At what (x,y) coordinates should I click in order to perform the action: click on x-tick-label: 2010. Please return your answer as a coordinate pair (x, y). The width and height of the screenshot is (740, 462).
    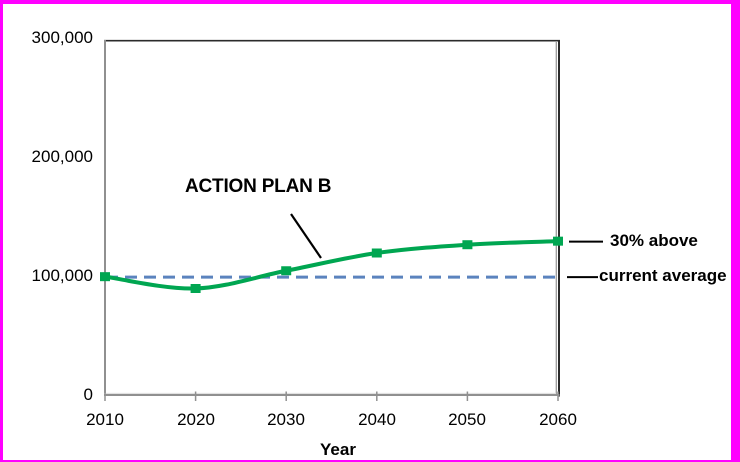
    Looking at the image, I should click on (105, 419).